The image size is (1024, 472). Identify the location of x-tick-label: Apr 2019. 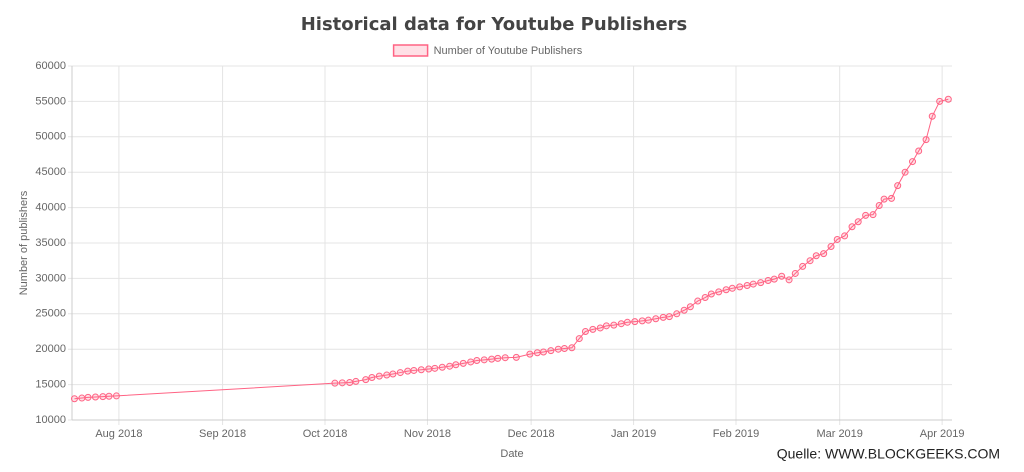
(942, 434).